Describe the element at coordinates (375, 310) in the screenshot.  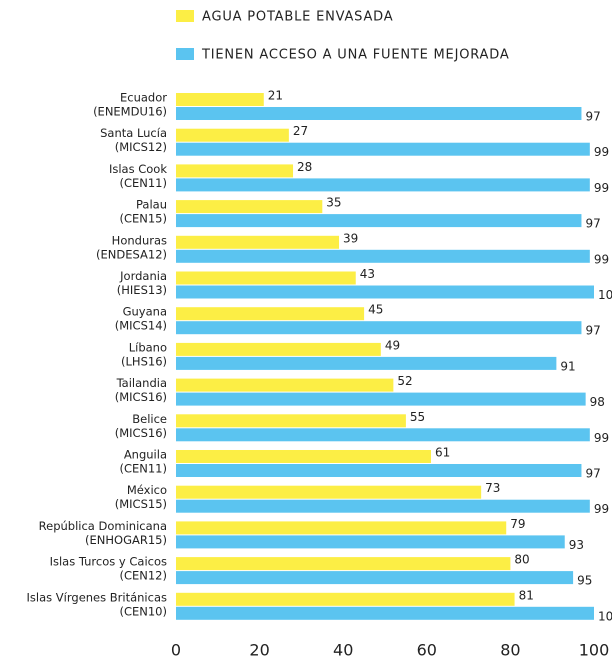
I see `value-label: 45` at that location.